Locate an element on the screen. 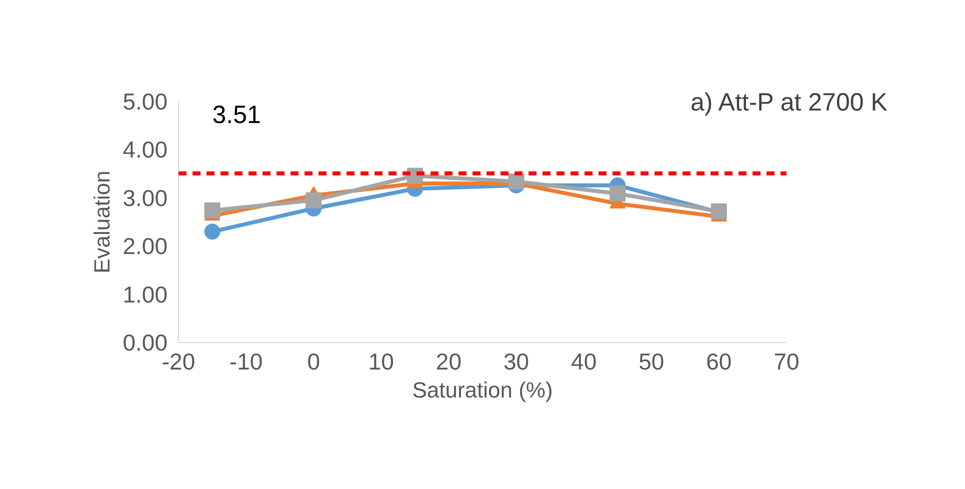  x-tick-label: 20 is located at coordinates (449, 361).